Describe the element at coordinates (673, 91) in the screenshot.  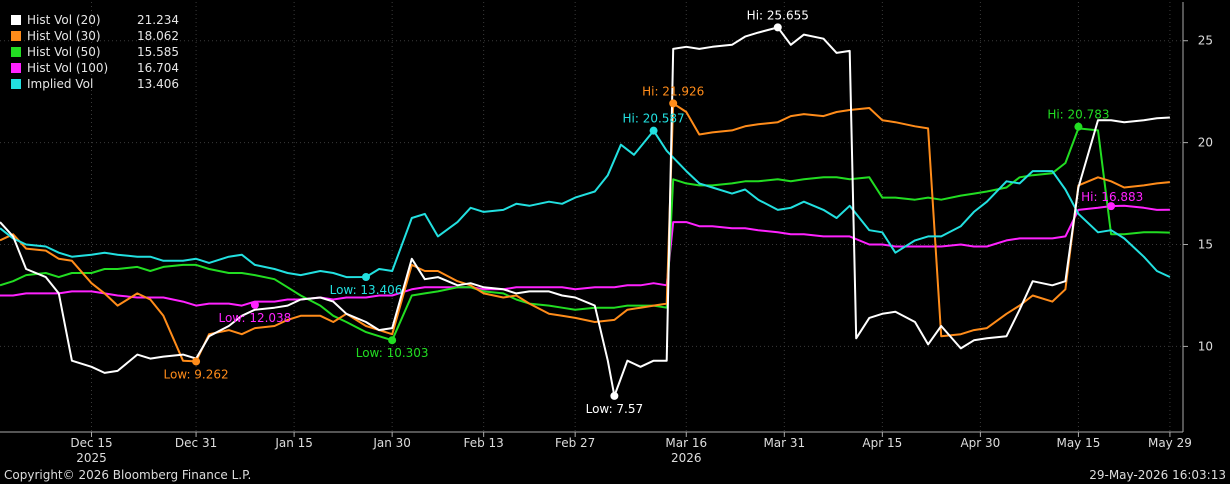
I see `annotation-label: Hi: 21.926` at that location.